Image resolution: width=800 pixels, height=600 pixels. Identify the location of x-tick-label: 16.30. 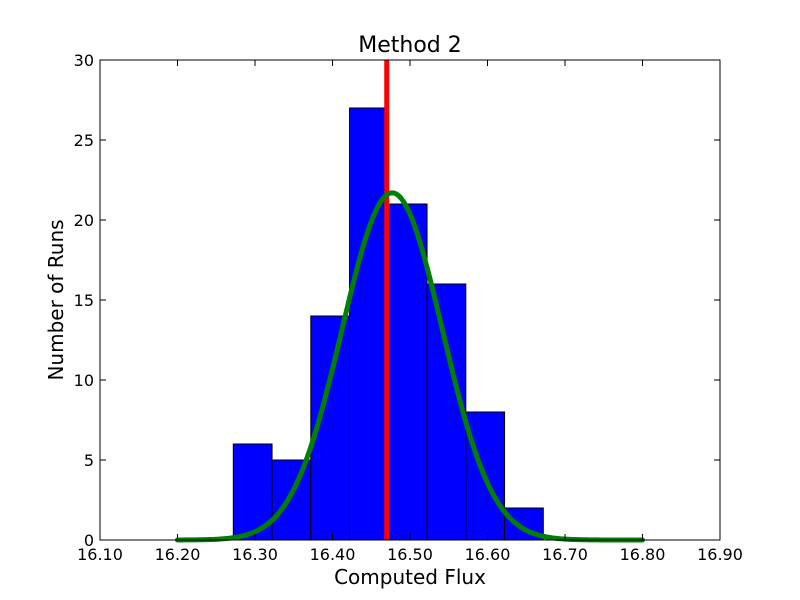
(255, 554).